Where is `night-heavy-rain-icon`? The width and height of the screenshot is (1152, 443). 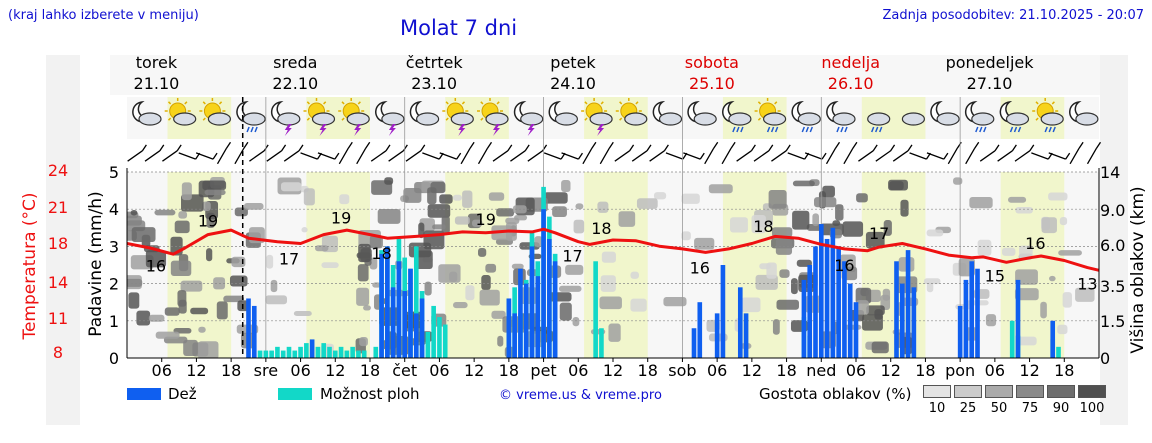 night-heavy-rain-icon is located at coordinates (841, 117).